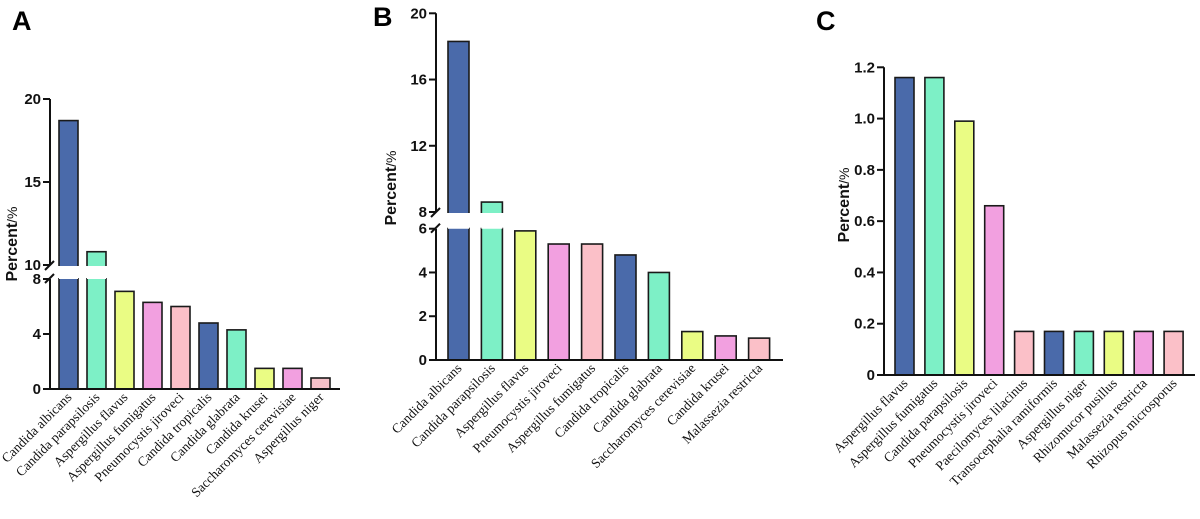 The width and height of the screenshot is (1200, 519). What do you see at coordinates (32, 265) in the screenshot?
I see `y-tick-label: 10` at bounding box center [32, 265].